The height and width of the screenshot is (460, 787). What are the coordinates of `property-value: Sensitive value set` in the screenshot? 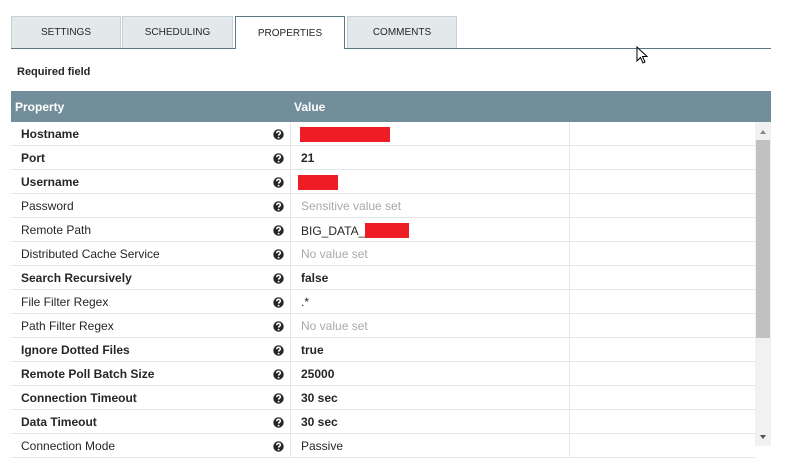 It's located at (351, 206).